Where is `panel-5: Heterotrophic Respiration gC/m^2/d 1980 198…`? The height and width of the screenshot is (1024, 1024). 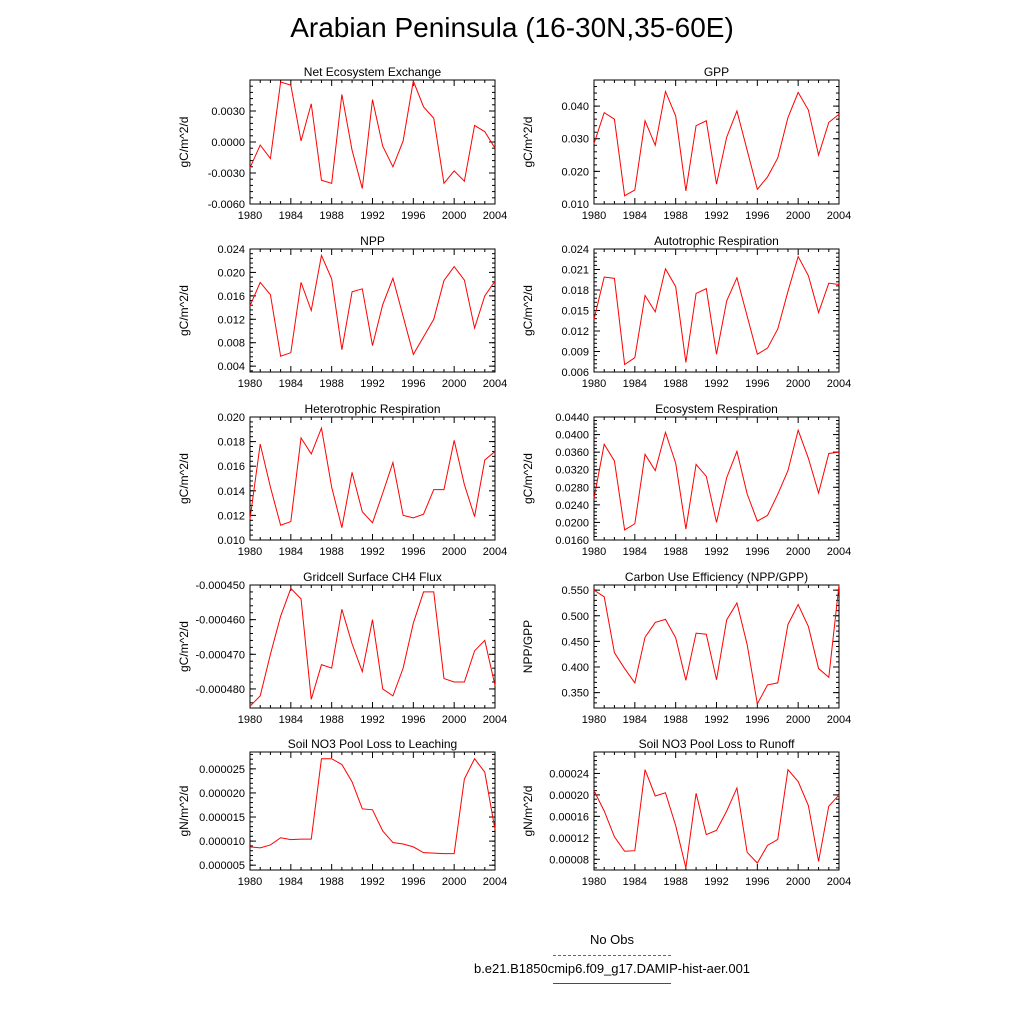
panel-5: Heterotrophic Respiration gC/m^2/d 1980 198… is located at coordinates (342, 480).